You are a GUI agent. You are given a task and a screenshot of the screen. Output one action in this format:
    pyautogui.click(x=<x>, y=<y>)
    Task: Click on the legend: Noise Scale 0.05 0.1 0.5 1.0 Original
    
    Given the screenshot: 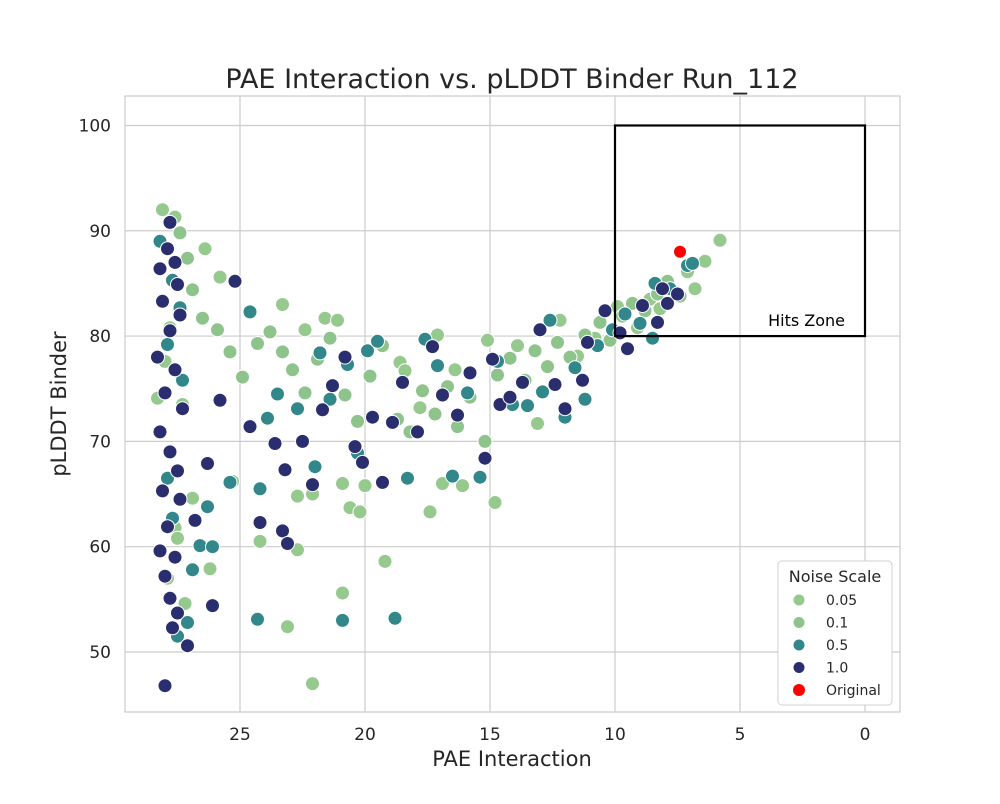 What is the action you would take?
    pyautogui.click(x=835, y=633)
    